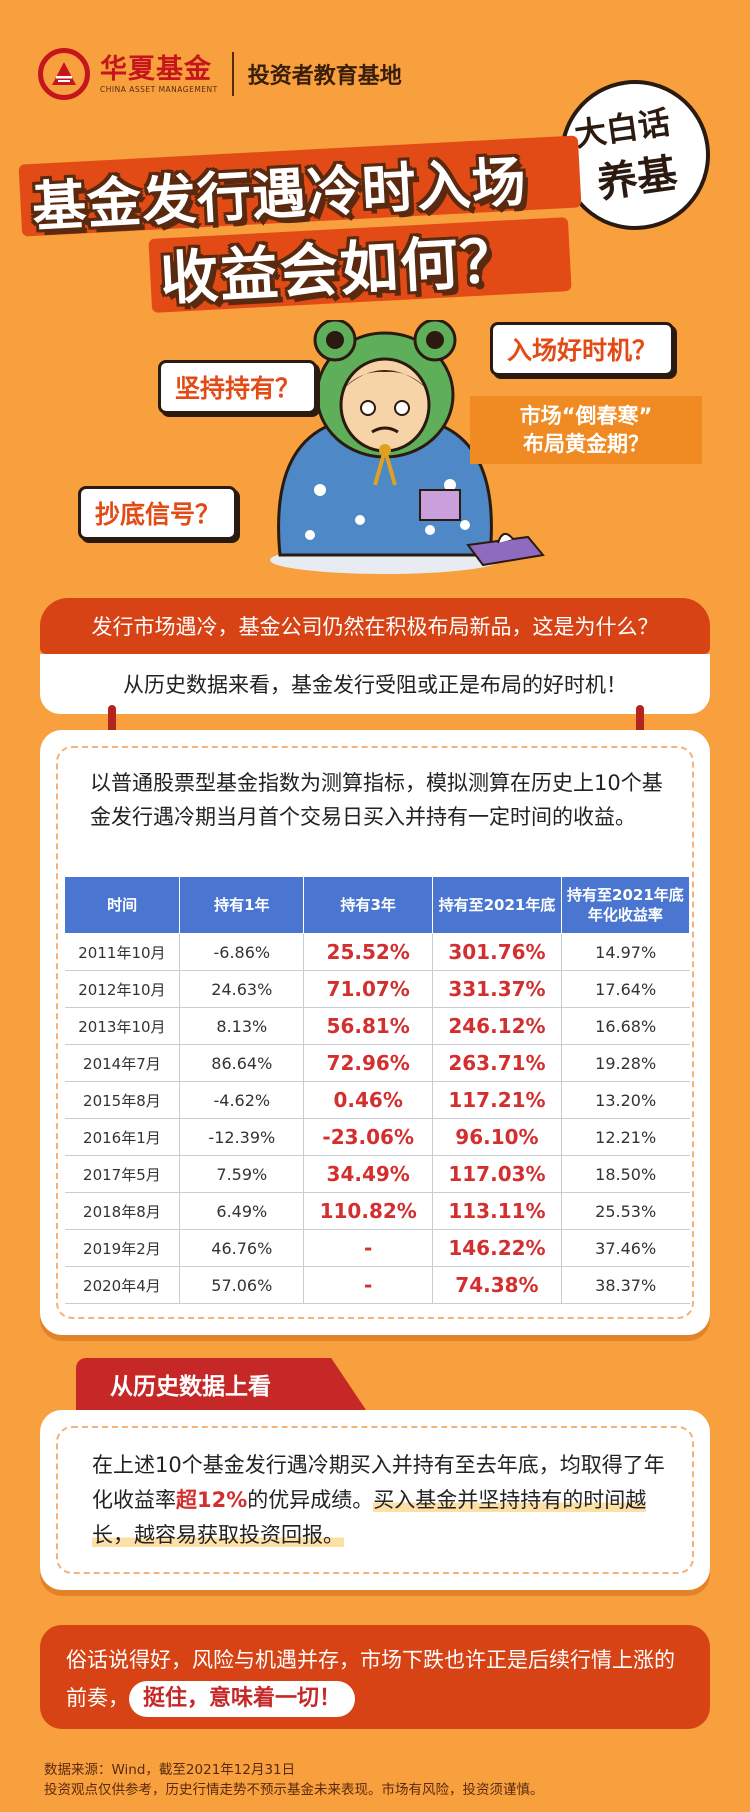 This screenshot has width=750, height=1812. Describe the element at coordinates (625, 1026) in the screenshot. I see `table-cell: 16.68%` at that location.